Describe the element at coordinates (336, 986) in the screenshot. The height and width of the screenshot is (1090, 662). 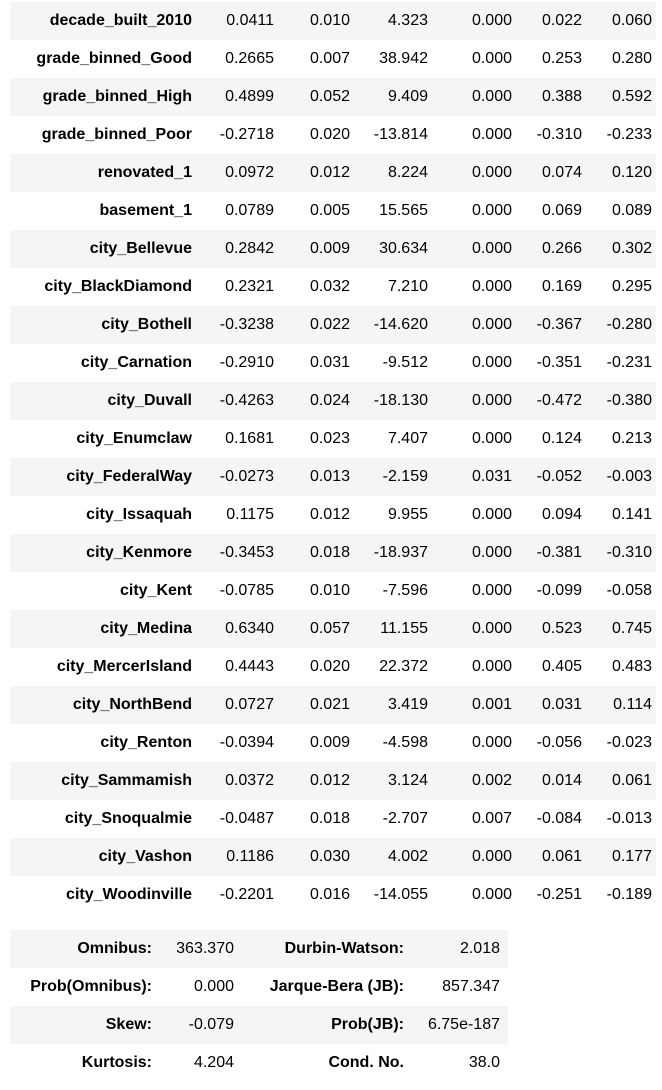
I see `diagnostic-label: Jarque-Bera (JB):` at that location.